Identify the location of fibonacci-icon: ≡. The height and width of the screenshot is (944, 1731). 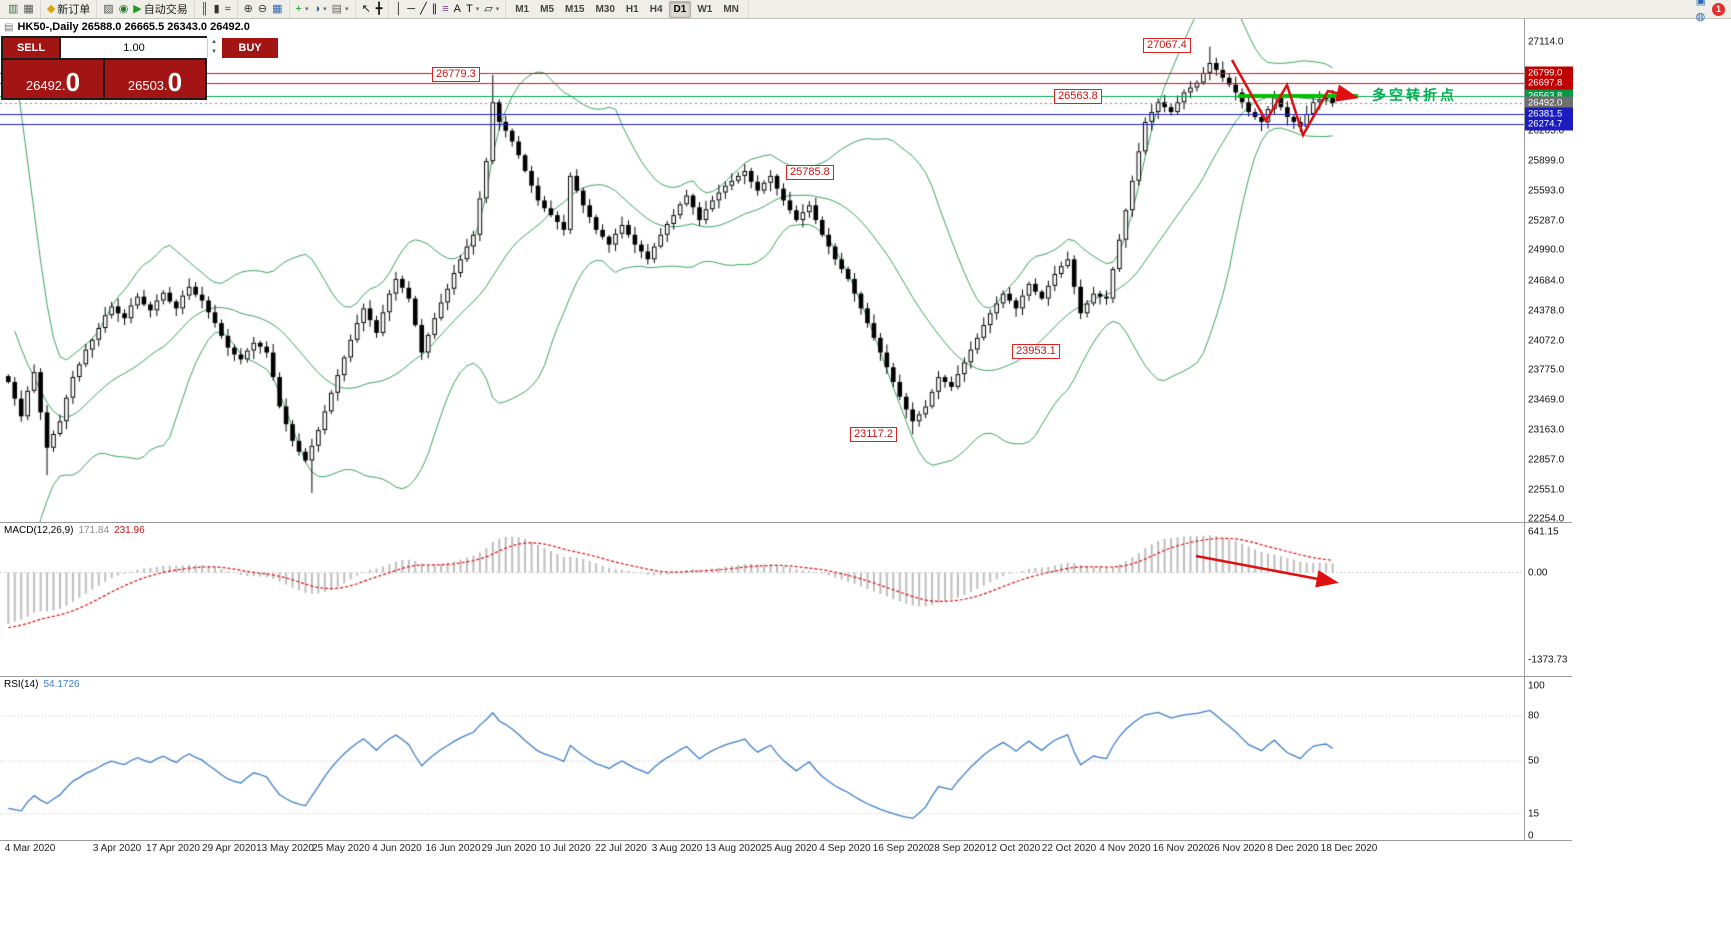
(445, 9).